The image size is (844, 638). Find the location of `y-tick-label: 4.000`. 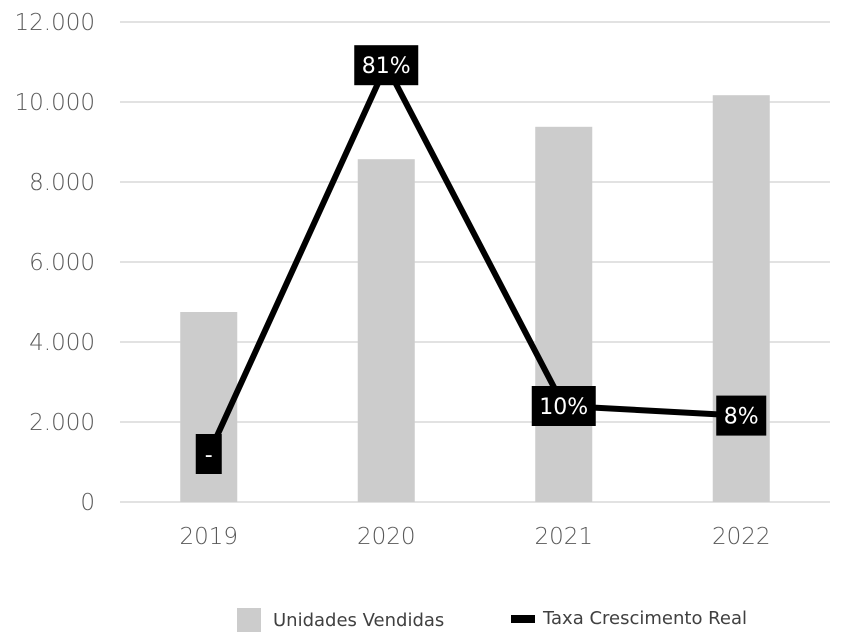

y-tick-label: 4.000 is located at coordinates (62, 343).